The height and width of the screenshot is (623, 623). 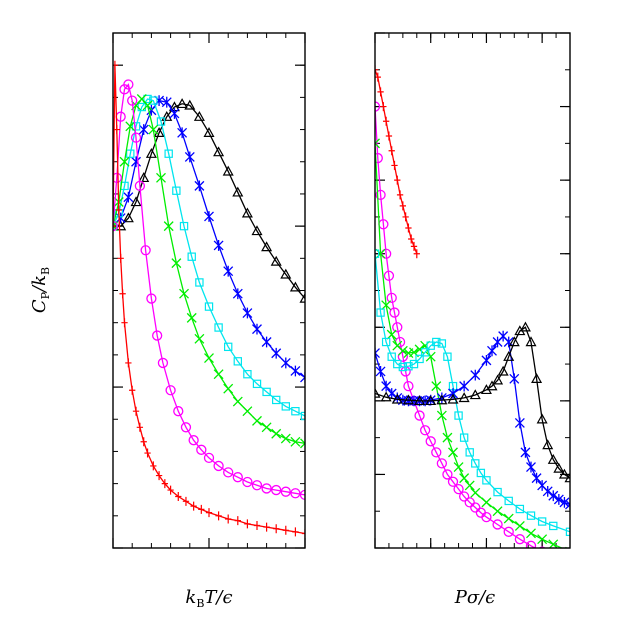 What do you see at coordinates (40, 290) in the screenshot?
I see `y-axis-label: CP/kB` at bounding box center [40, 290].